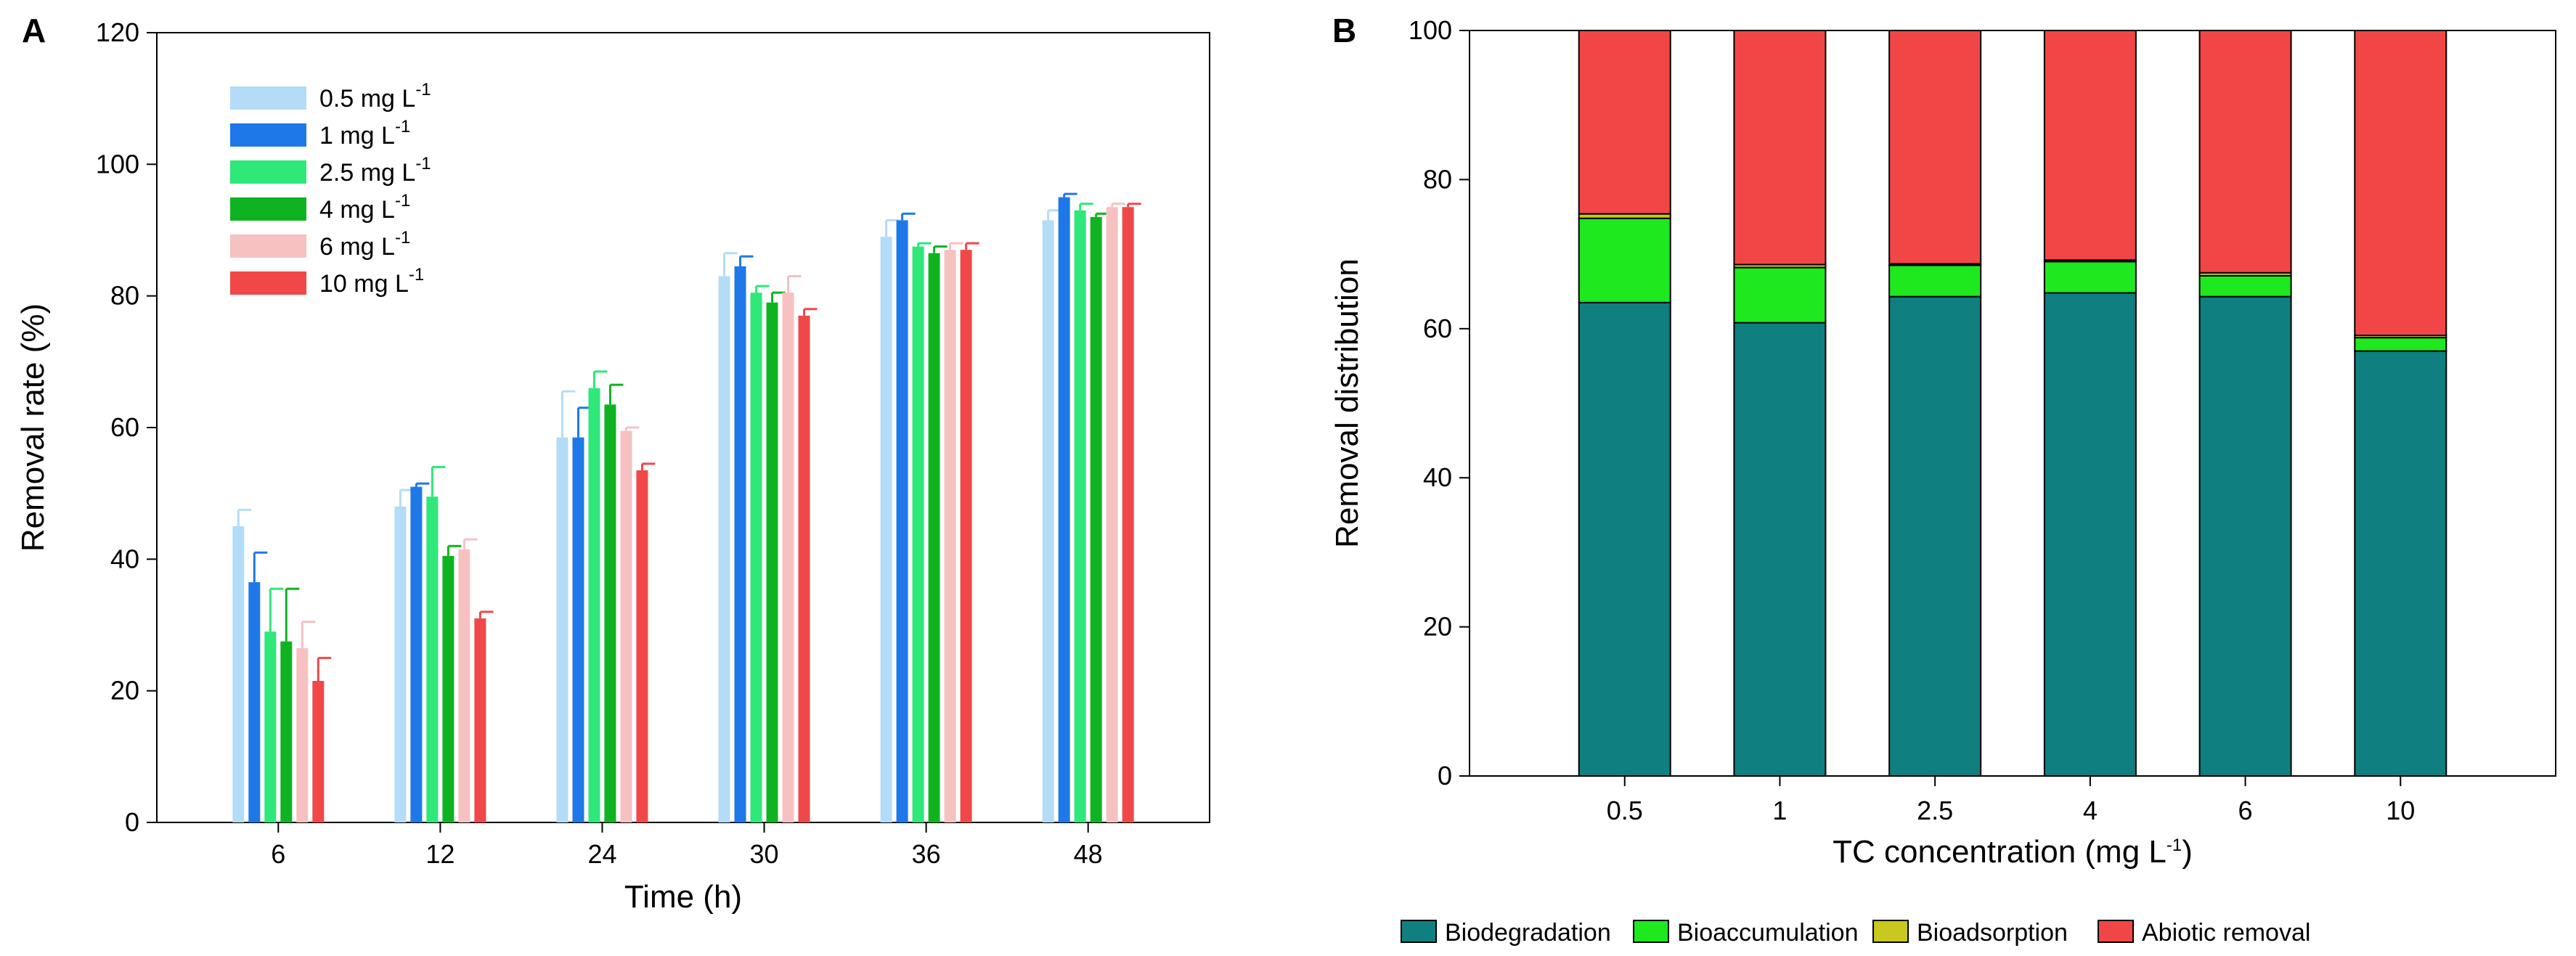  What do you see at coordinates (2090, 810) in the screenshot?
I see `panel-b-x-tick-label: 4` at bounding box center [2090, 810].